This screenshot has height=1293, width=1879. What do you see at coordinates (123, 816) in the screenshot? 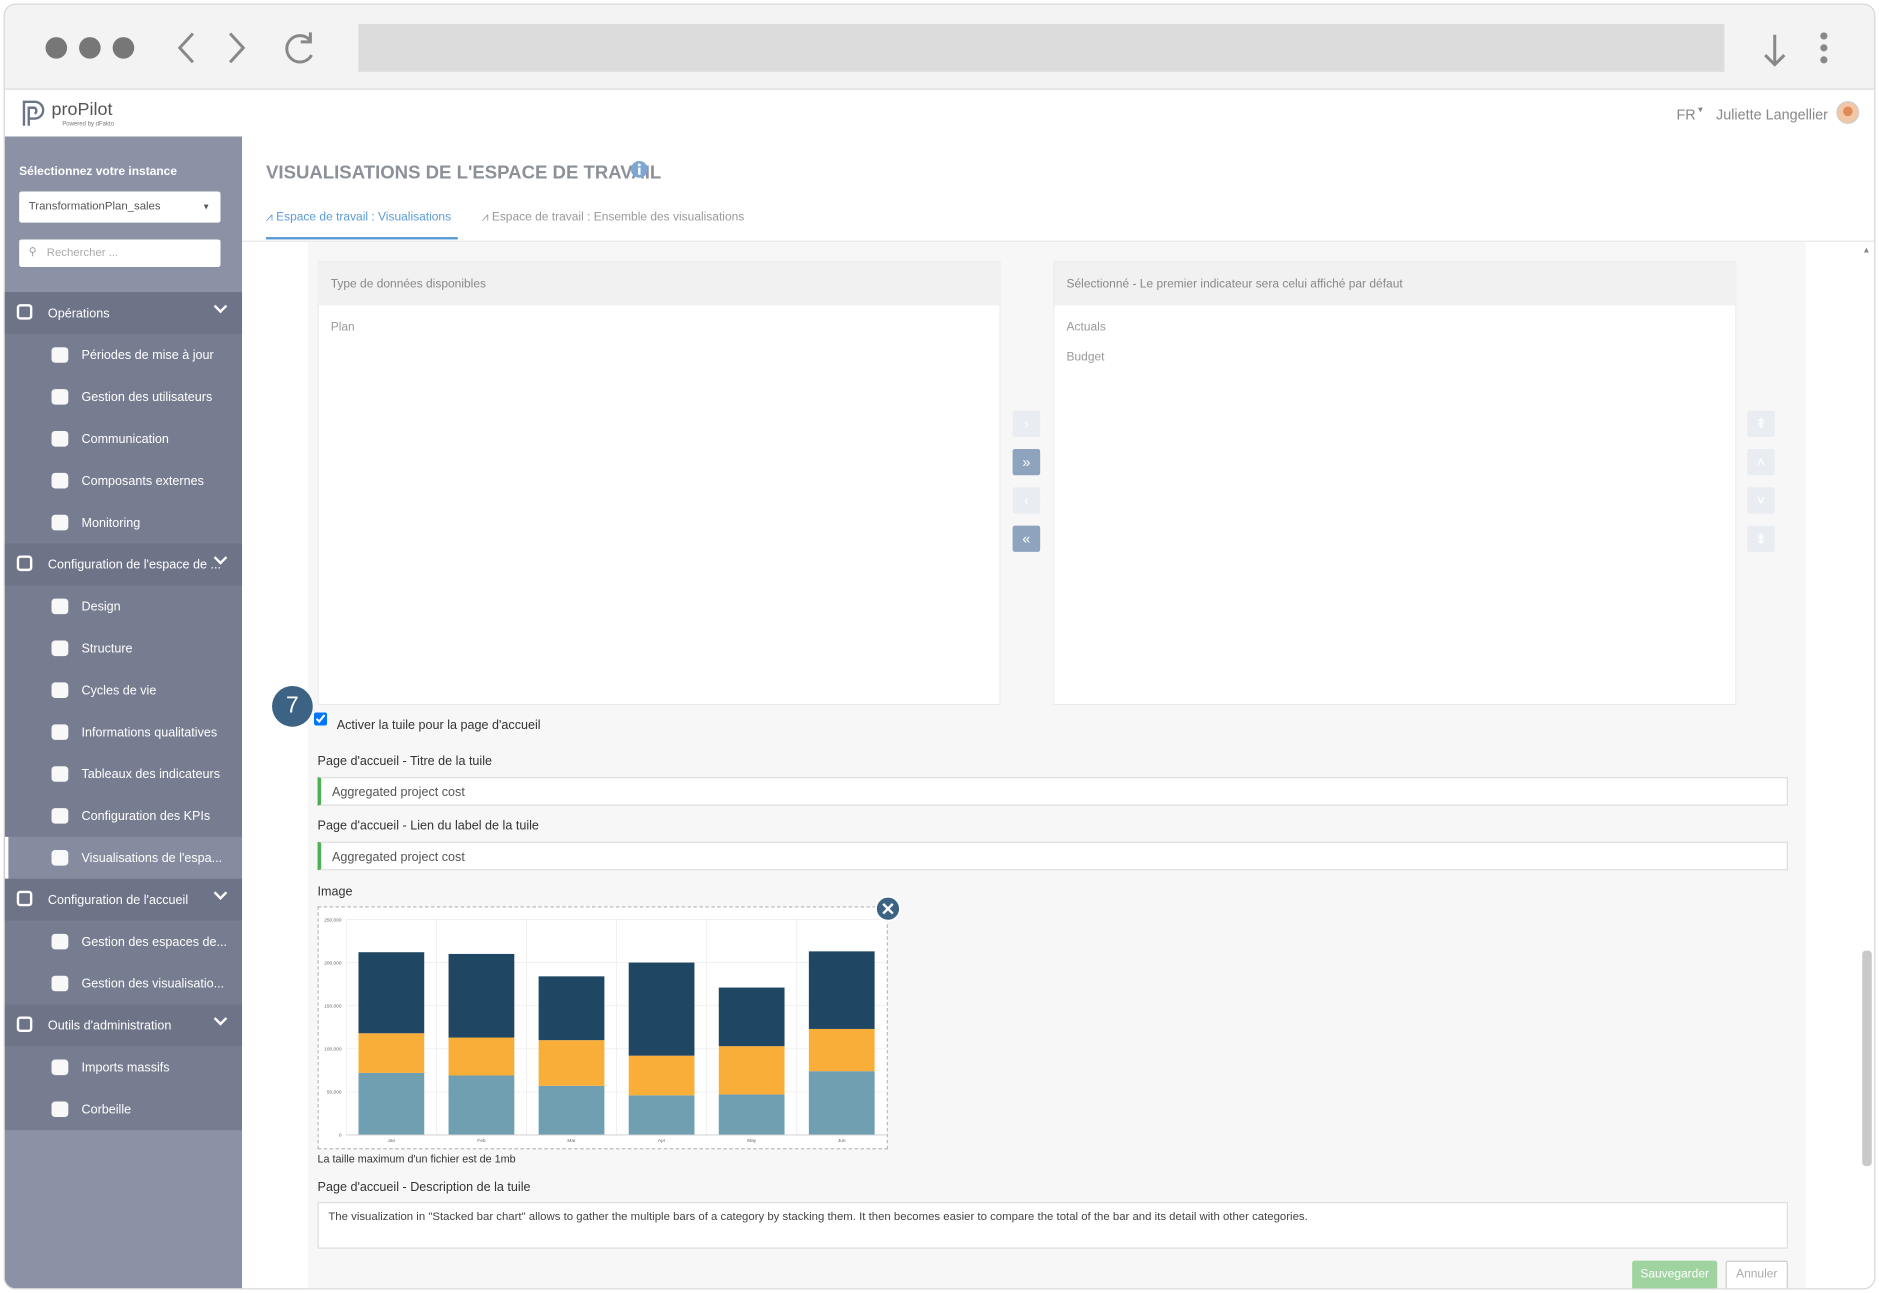
I see `menu-item: Configuration des KPIs` at bounding box center [123, 816].